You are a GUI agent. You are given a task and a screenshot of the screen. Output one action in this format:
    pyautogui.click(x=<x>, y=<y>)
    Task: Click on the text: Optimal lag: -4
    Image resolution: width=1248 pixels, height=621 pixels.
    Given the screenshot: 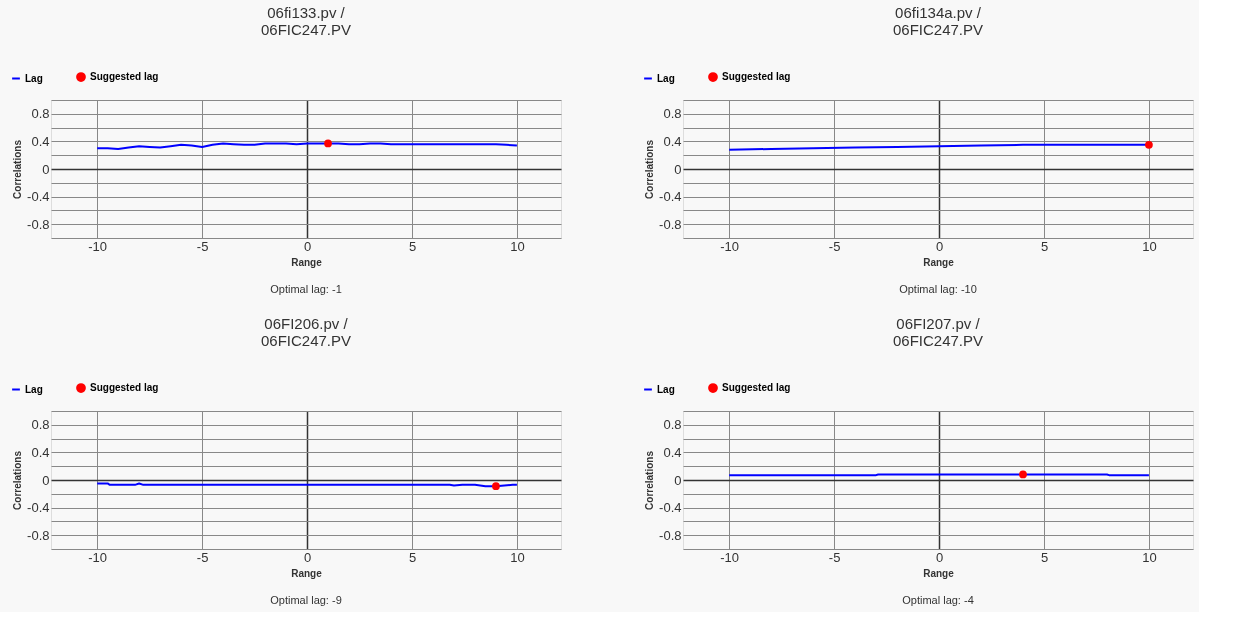 What is the action you would take?
    pyautogui.click(x=938, y=600)
    